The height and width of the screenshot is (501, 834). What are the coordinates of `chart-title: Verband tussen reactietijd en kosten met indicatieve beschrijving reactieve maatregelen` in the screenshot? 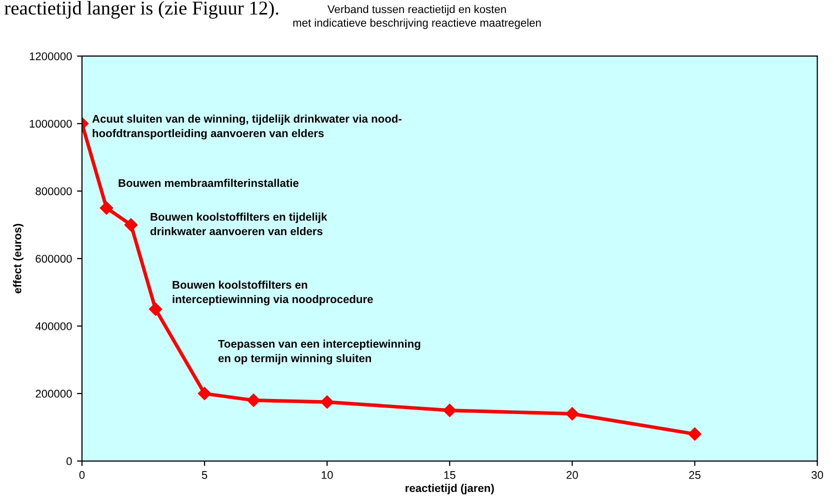 It's located at (417, 17).